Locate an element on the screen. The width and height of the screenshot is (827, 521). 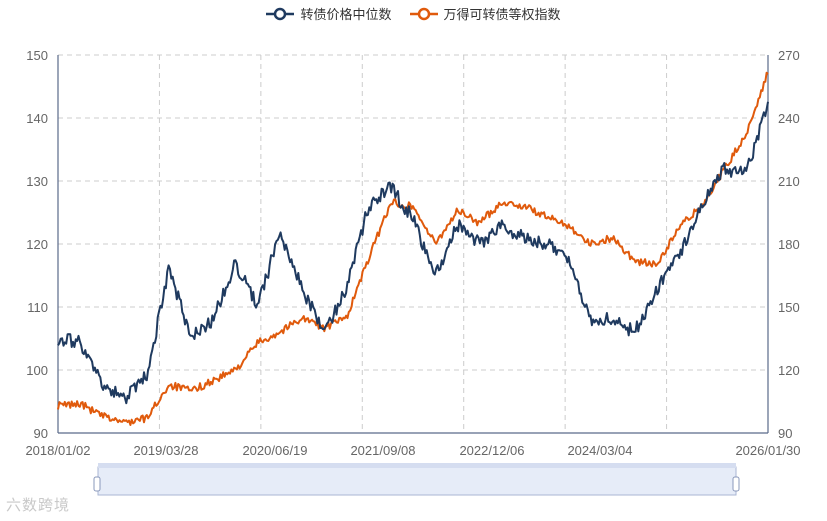
legend-item-series-2: 万得可转债等权指数 is located at coordinates (485, 13).